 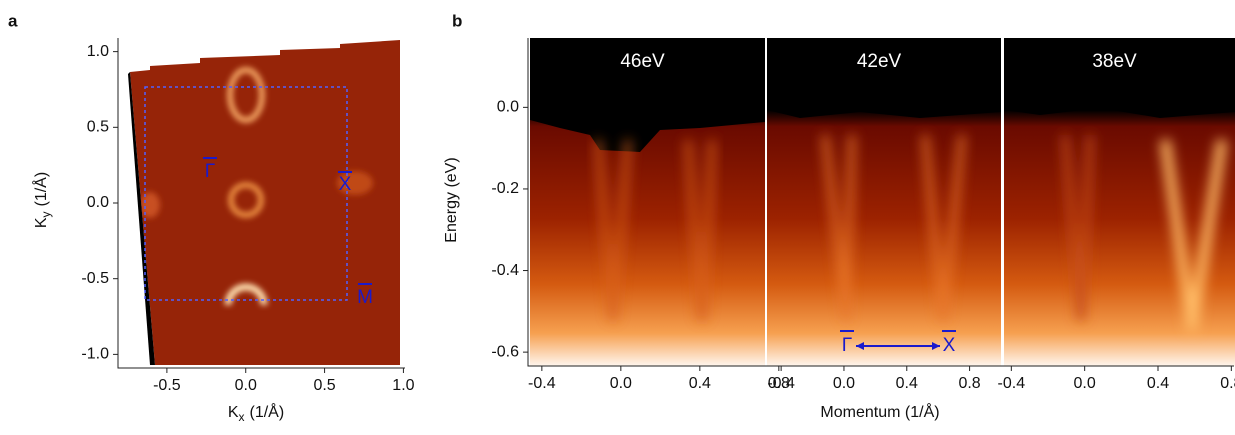 I want to click on y-tick-label: -0.4, so click(x=505, y=270).